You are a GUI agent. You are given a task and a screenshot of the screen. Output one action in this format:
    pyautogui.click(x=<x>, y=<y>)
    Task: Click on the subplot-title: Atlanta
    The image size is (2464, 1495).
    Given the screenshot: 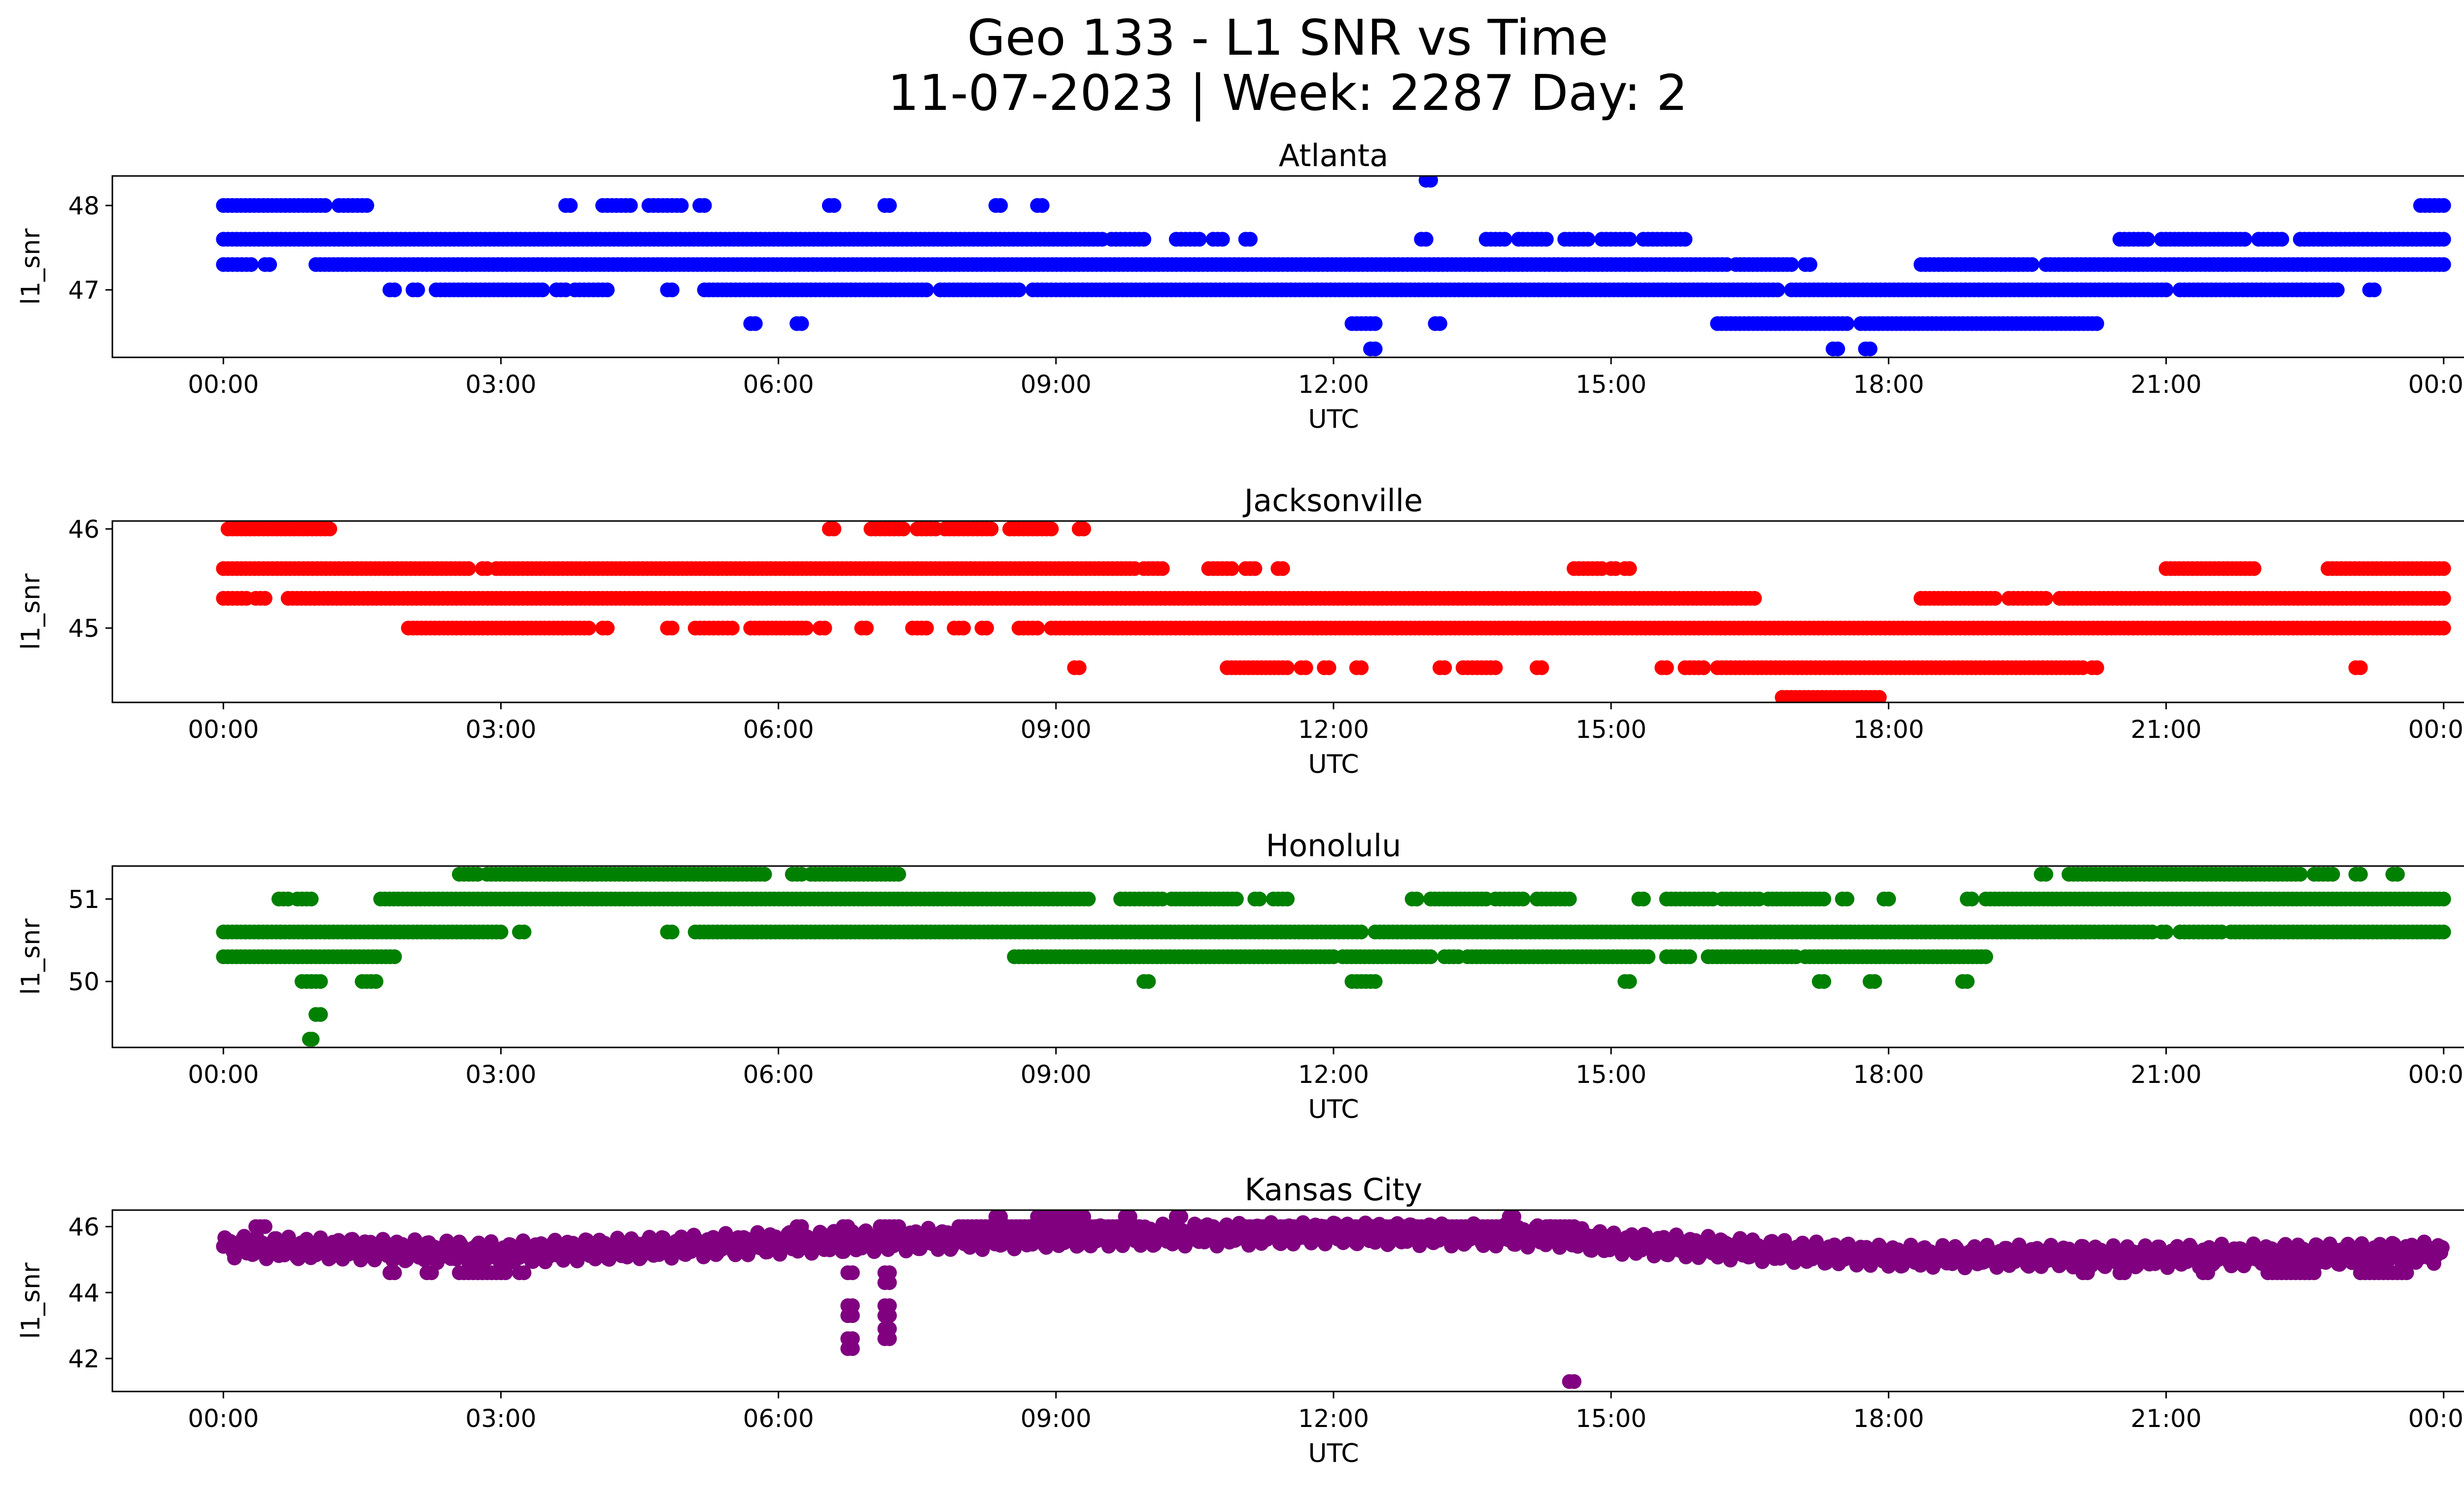 What is the action you would take?
    pyautogui.click(x=1333, y=156)
    